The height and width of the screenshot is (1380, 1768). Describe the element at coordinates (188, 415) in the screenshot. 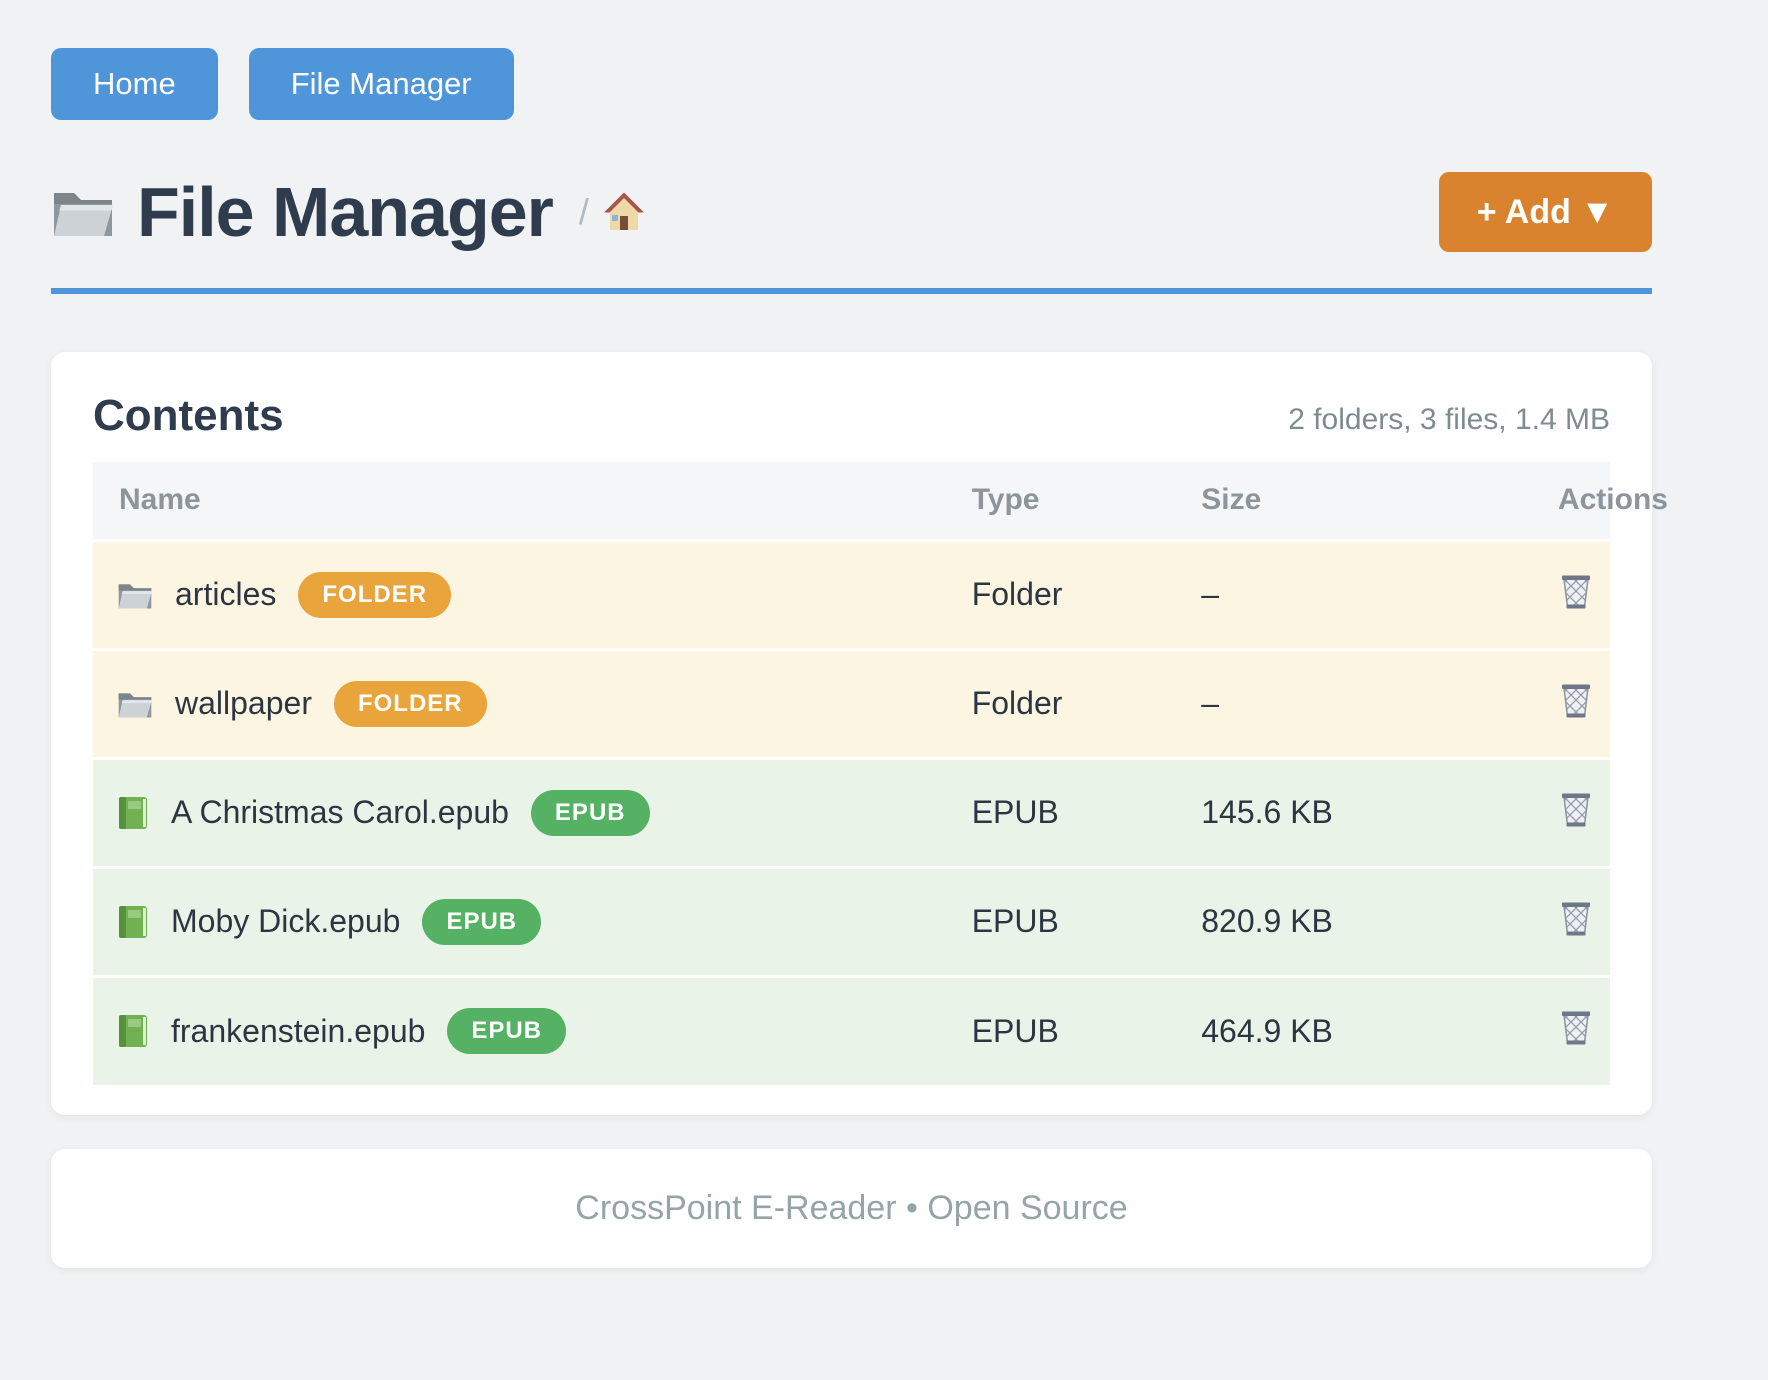

I see `contents-heading: Contents` at that location.